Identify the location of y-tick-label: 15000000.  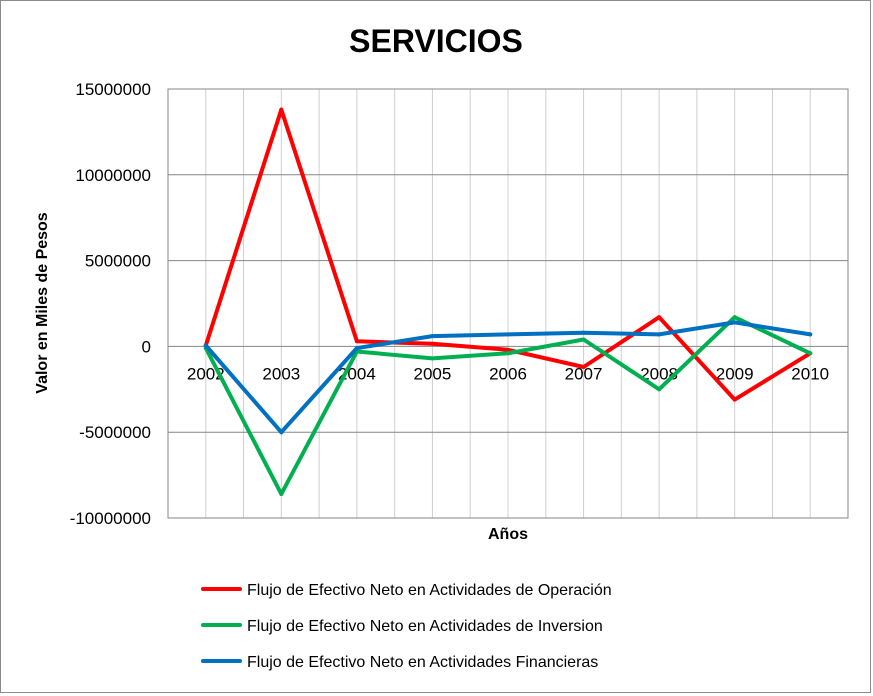
(113, 89).